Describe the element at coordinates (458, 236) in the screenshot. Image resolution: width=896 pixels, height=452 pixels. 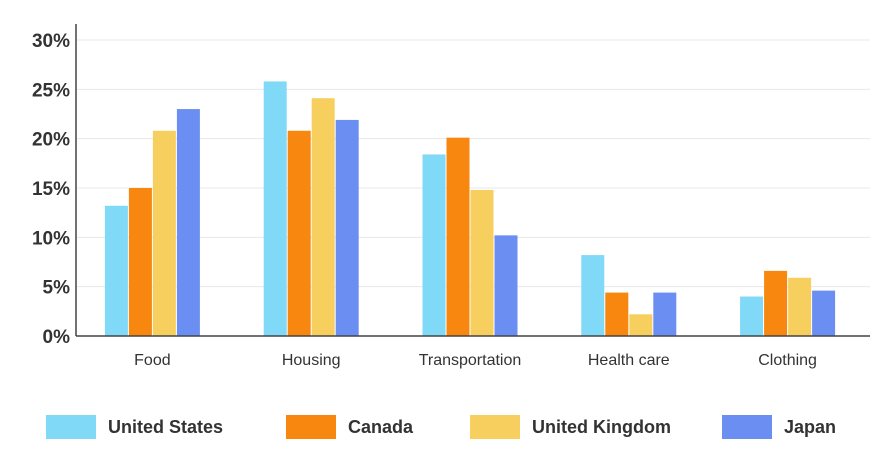
I see `bar-canada-transportation` at that location.